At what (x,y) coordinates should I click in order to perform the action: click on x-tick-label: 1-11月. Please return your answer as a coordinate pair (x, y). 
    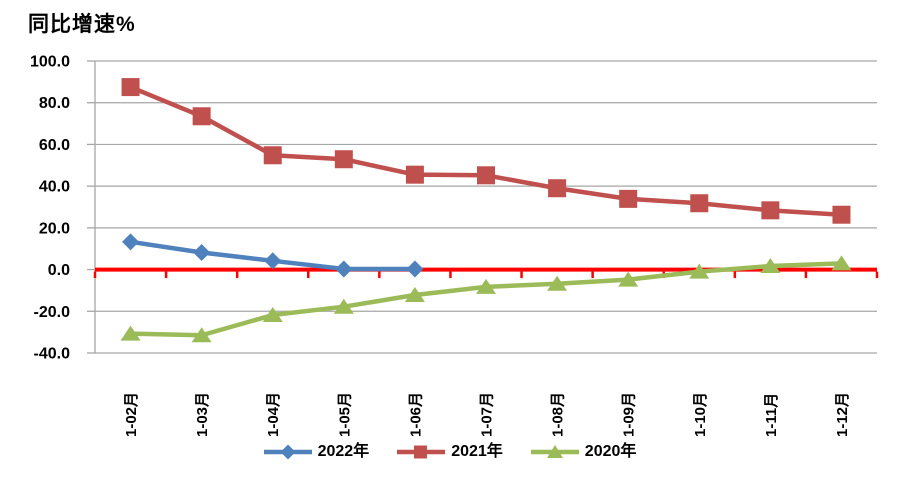
    Looking at the image, I should click on (771, 415).